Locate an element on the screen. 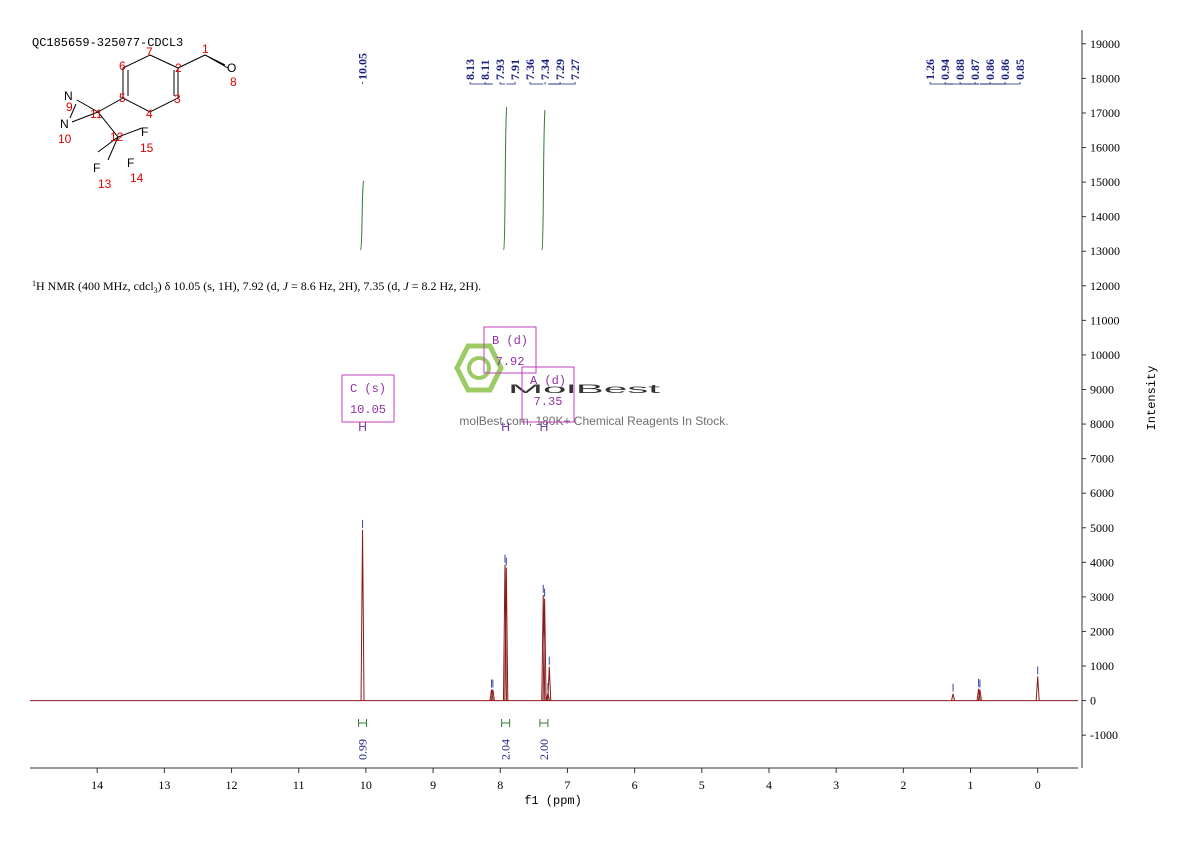  text-part: = 8.2 Hz, 2H). is located at coordinates (445, 286).